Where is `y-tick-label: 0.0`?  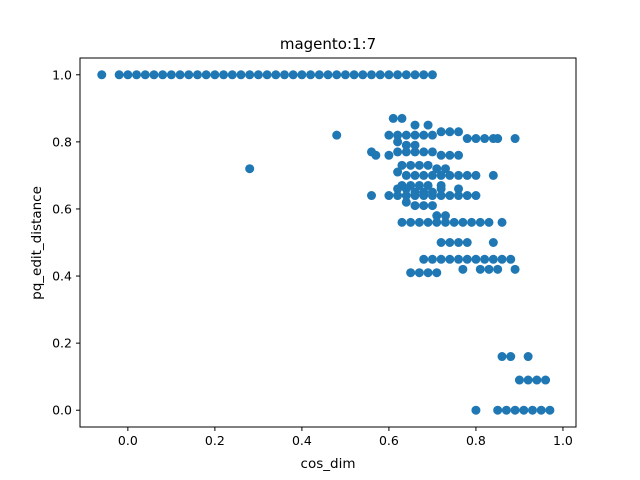 y-tick-label: 0.0 is located at coordinates (62, 410).